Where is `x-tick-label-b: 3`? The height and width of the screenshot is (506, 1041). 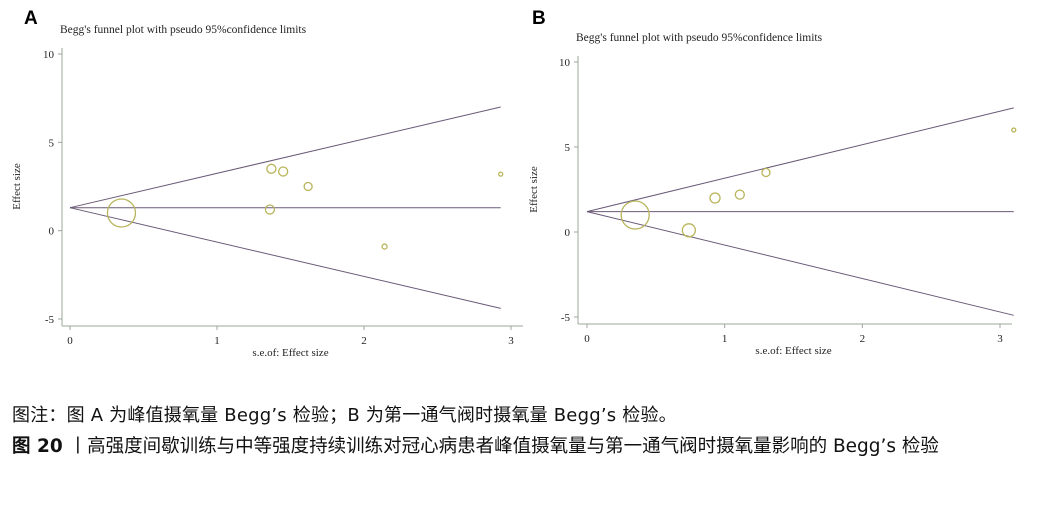
x-tick-label-b: 3 is located at coordinates (1000, 339).